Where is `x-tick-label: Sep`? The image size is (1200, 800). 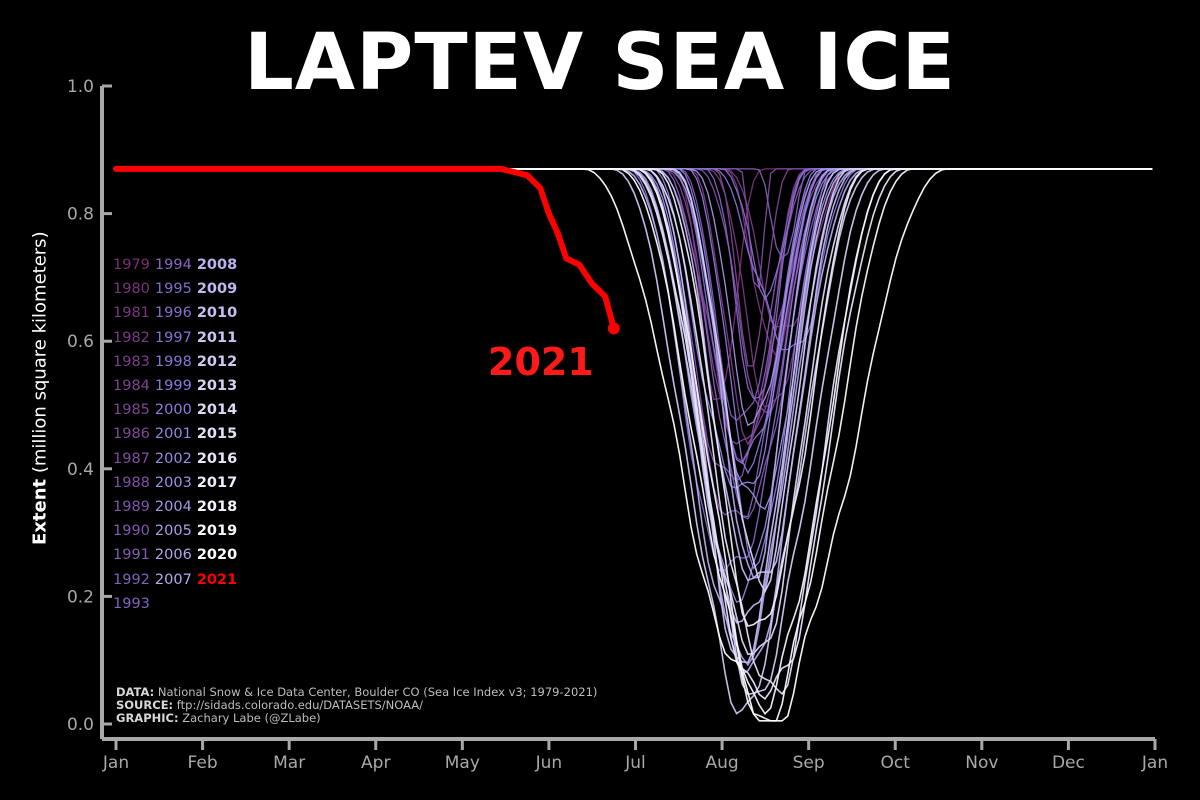 x-tick-label: Sep is located at coordinates (809, 763).